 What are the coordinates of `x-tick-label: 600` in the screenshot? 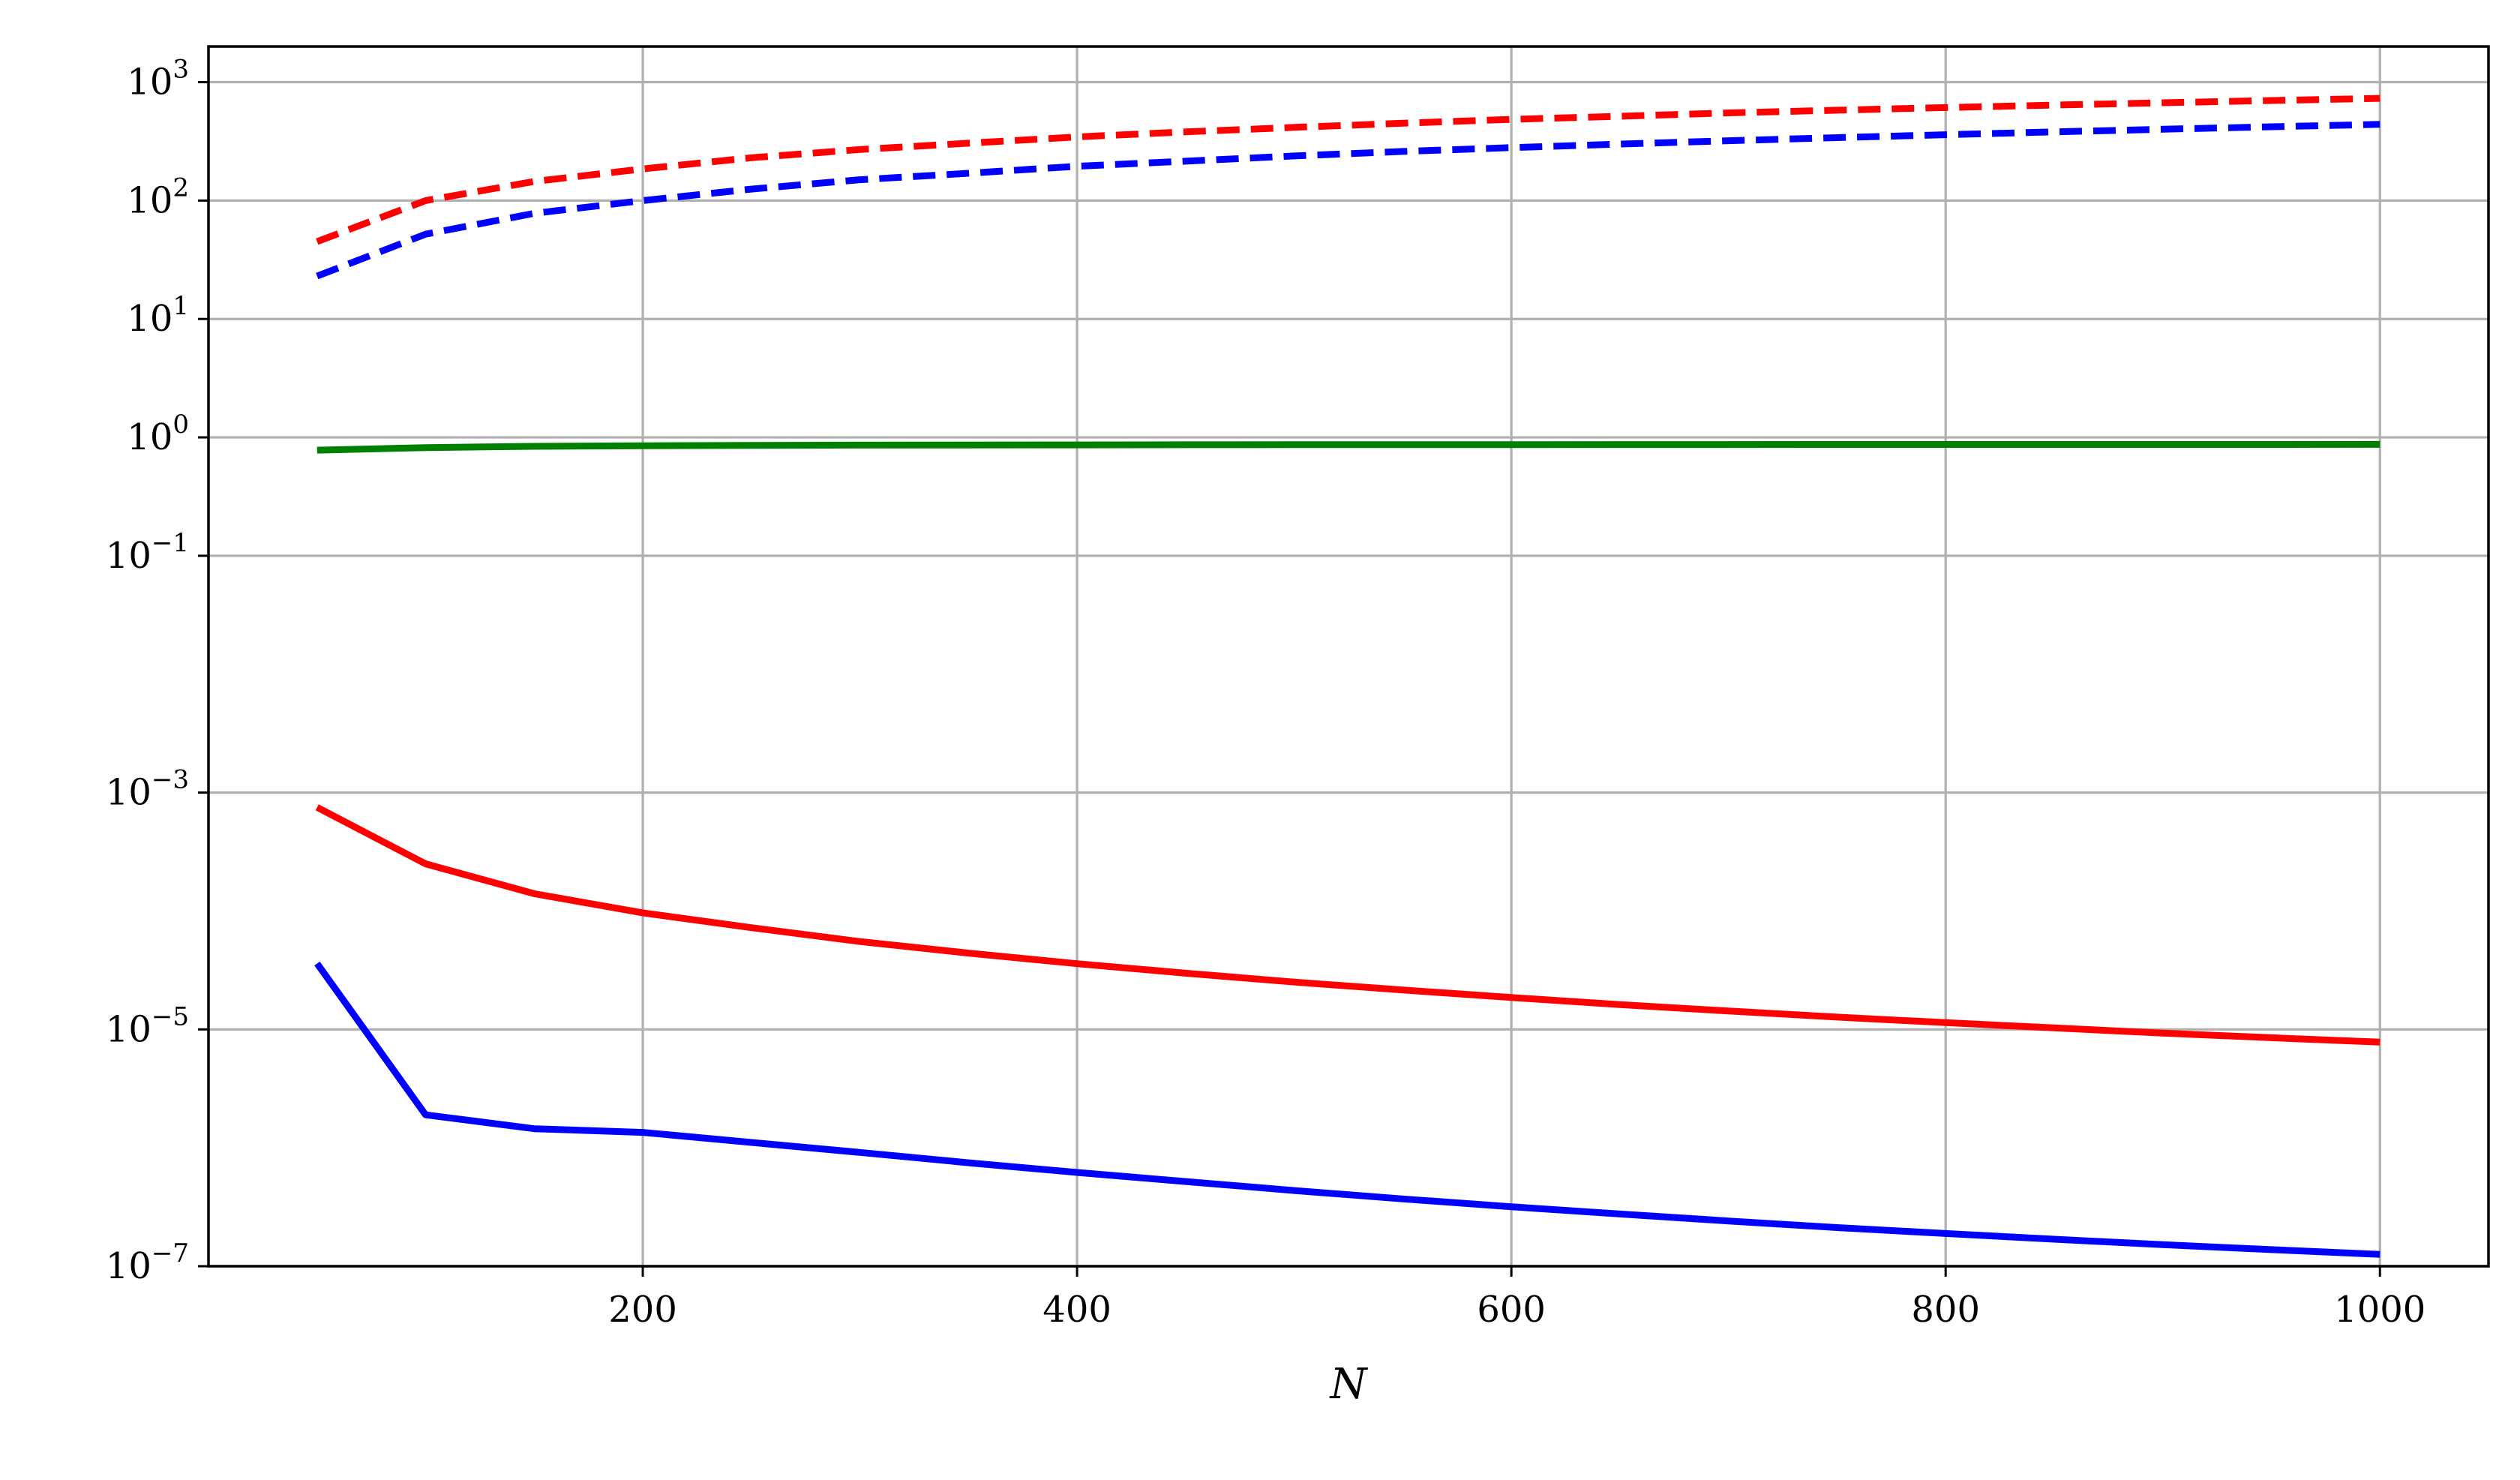 It's located at (1511, 1310).